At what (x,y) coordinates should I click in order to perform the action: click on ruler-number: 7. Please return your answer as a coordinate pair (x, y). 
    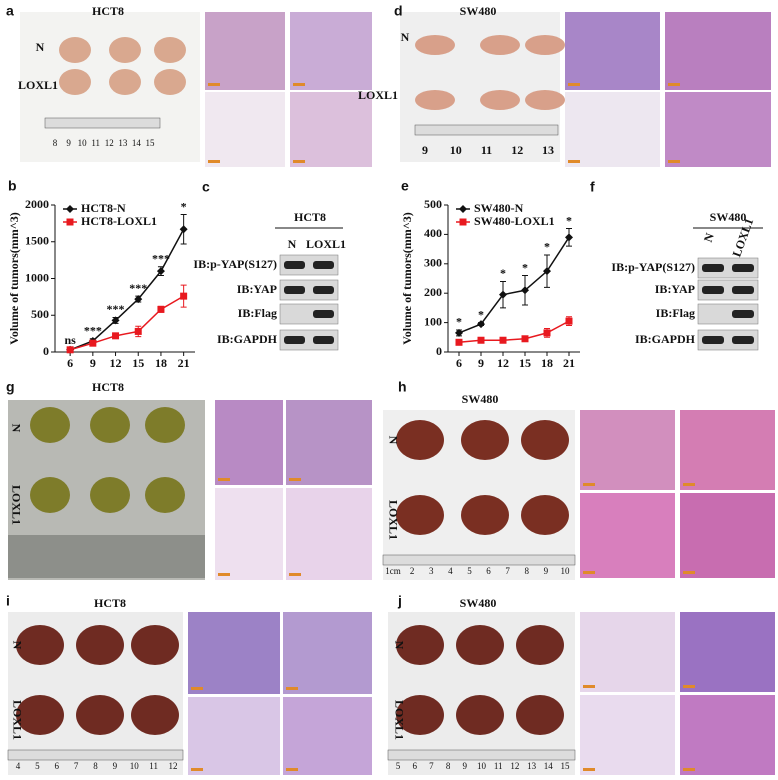
    Looking at the image, I should click on (431, 766).